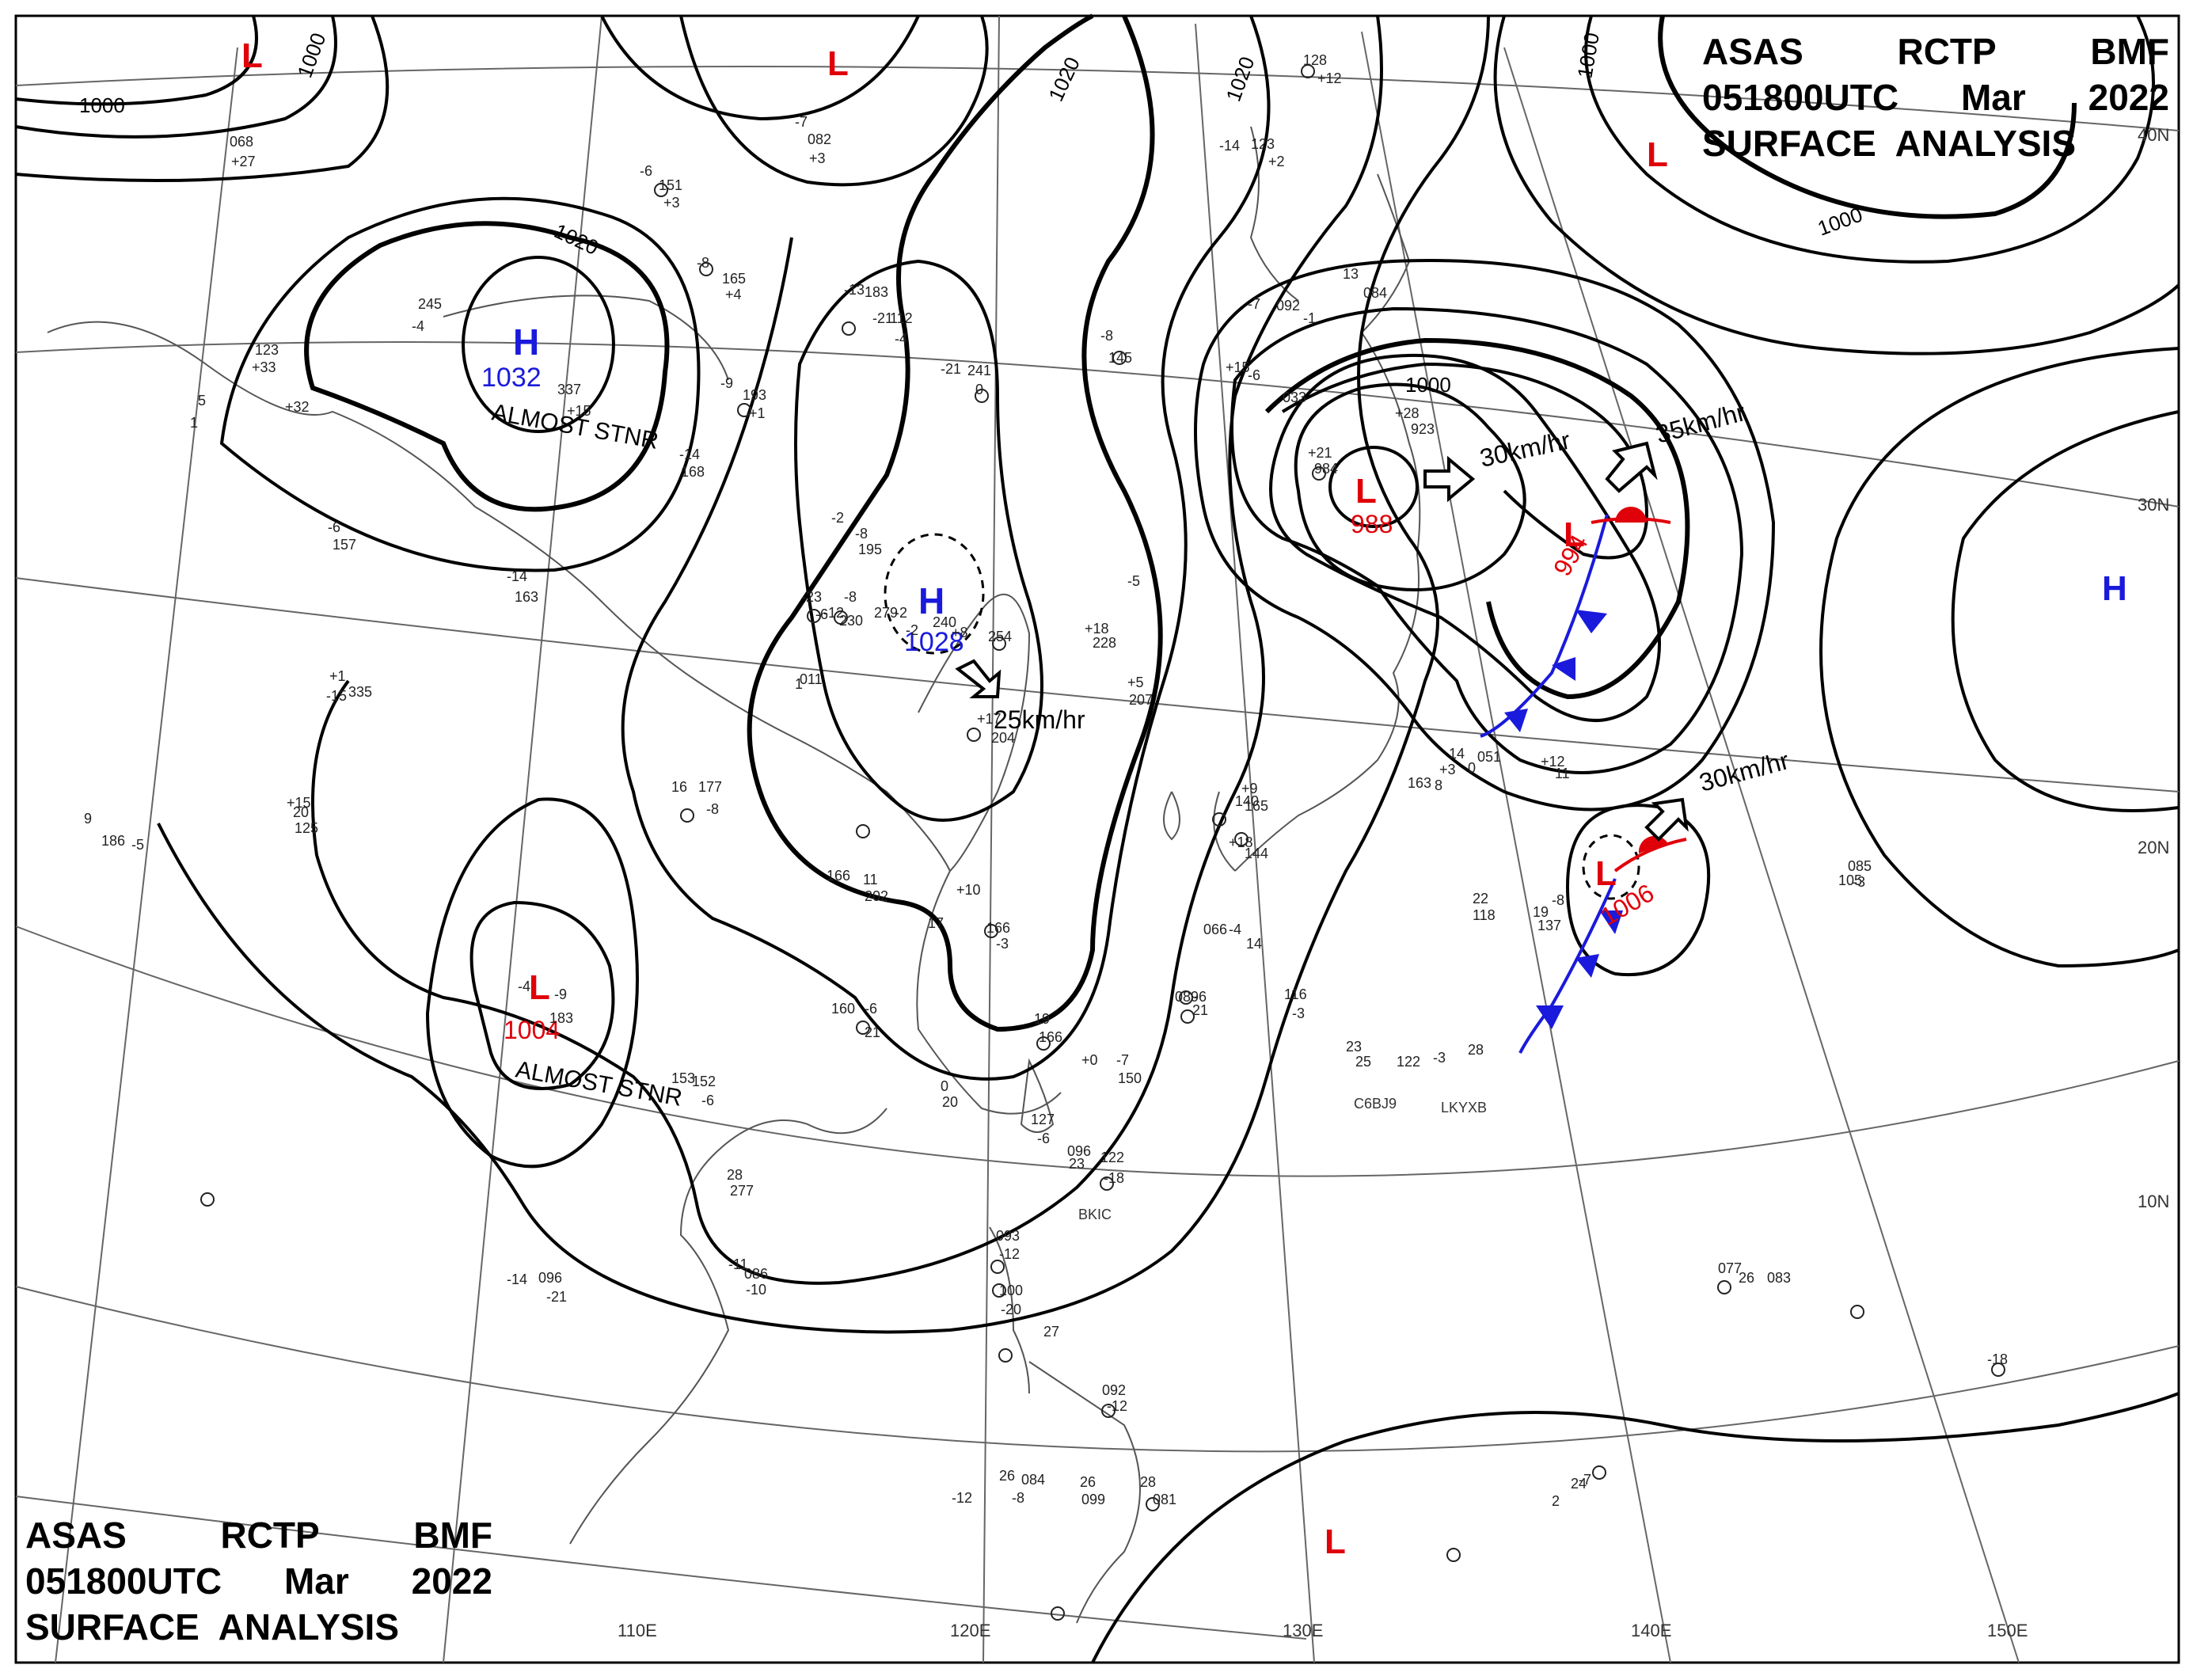 This screenshot has height=1680, width=2193. What do you see at coordinates (1002, 944) in the screenshot?
I see `station-value: -3` at bounding box center [1002, 944].